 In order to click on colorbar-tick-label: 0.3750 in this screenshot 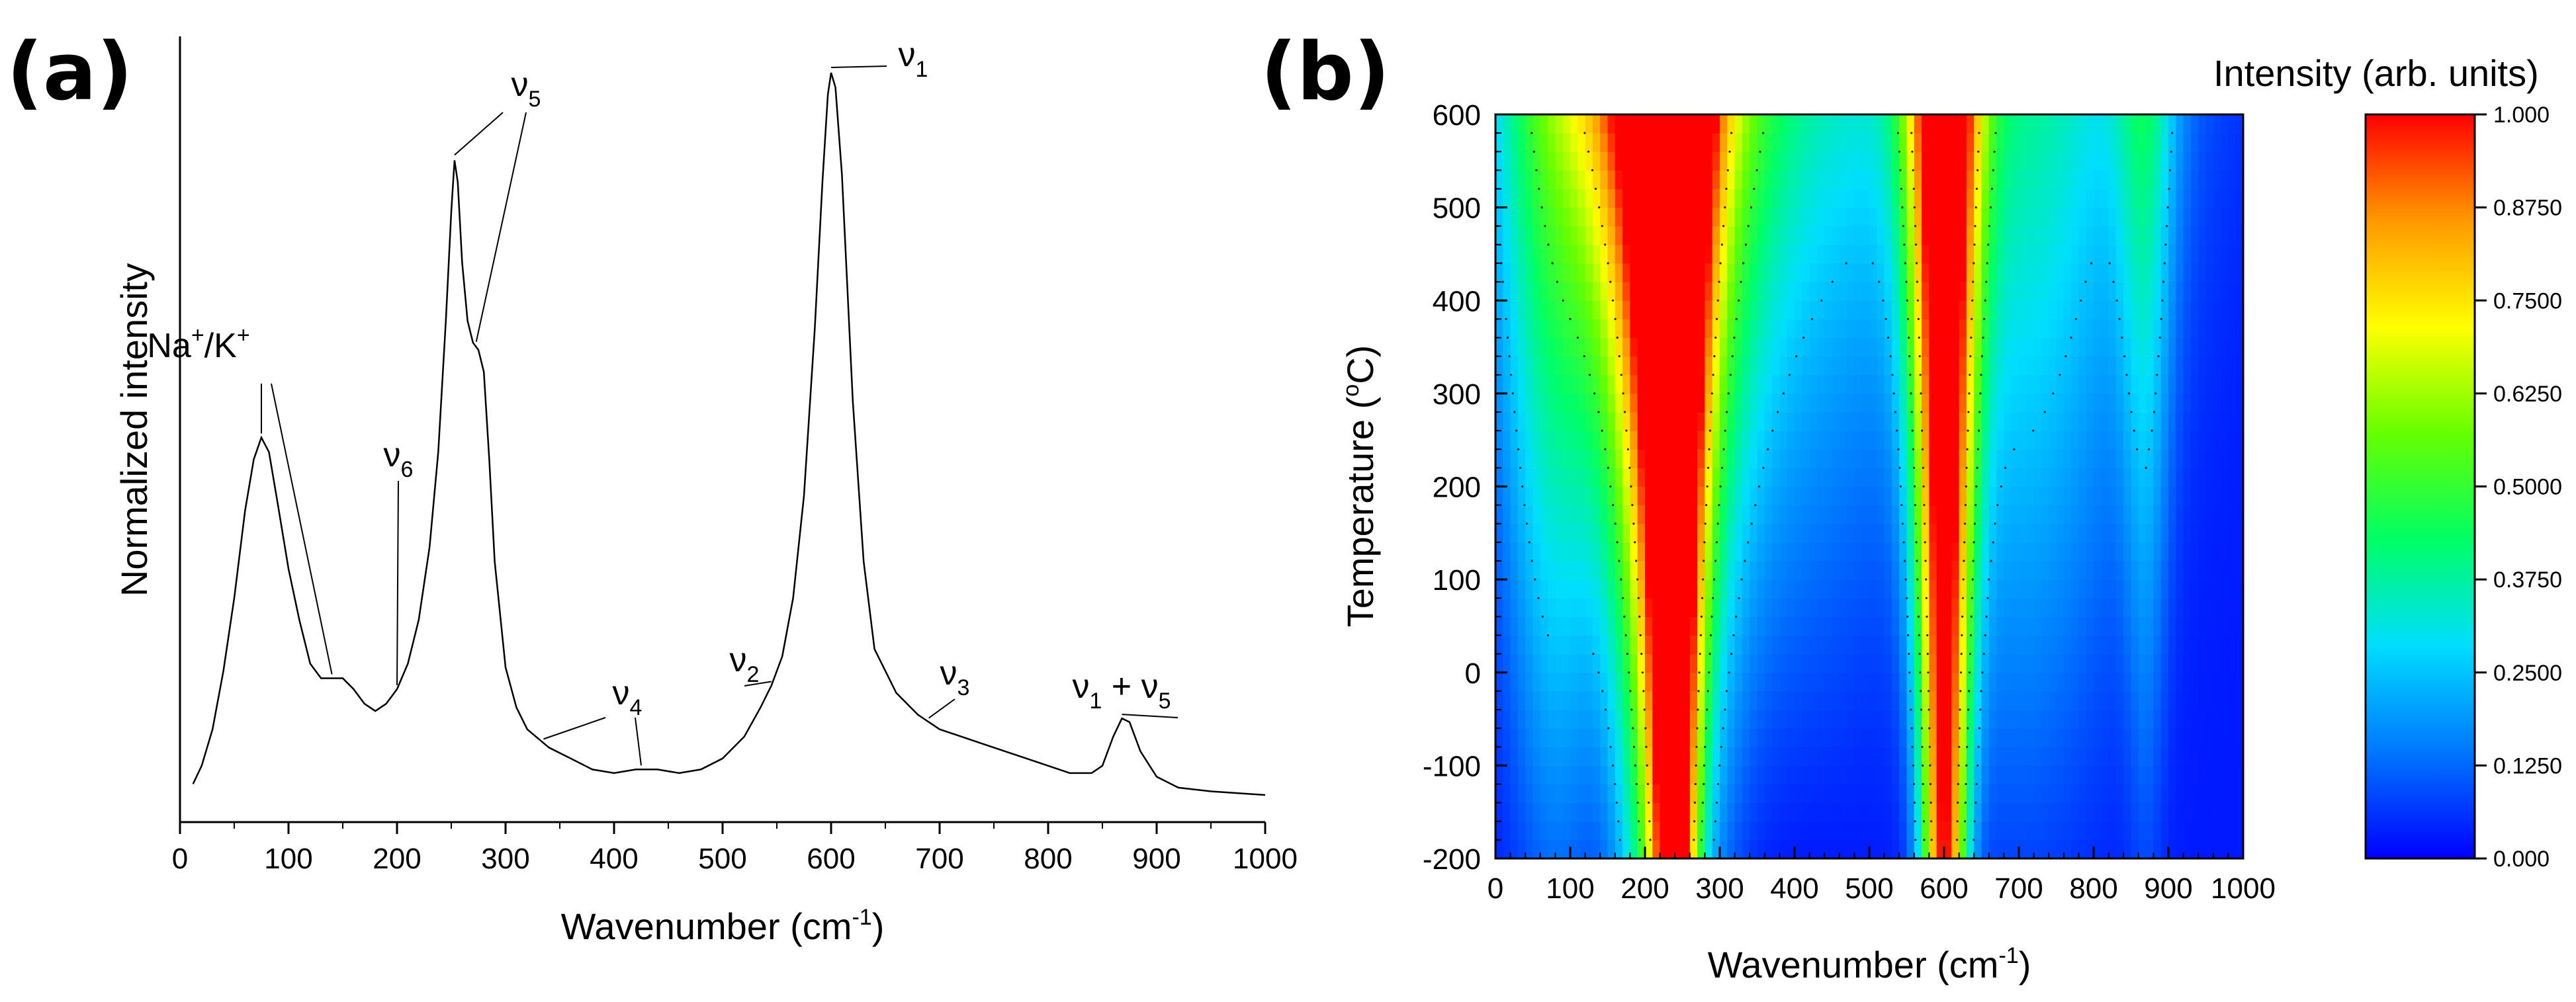, I will do `click(2527, 580)`.